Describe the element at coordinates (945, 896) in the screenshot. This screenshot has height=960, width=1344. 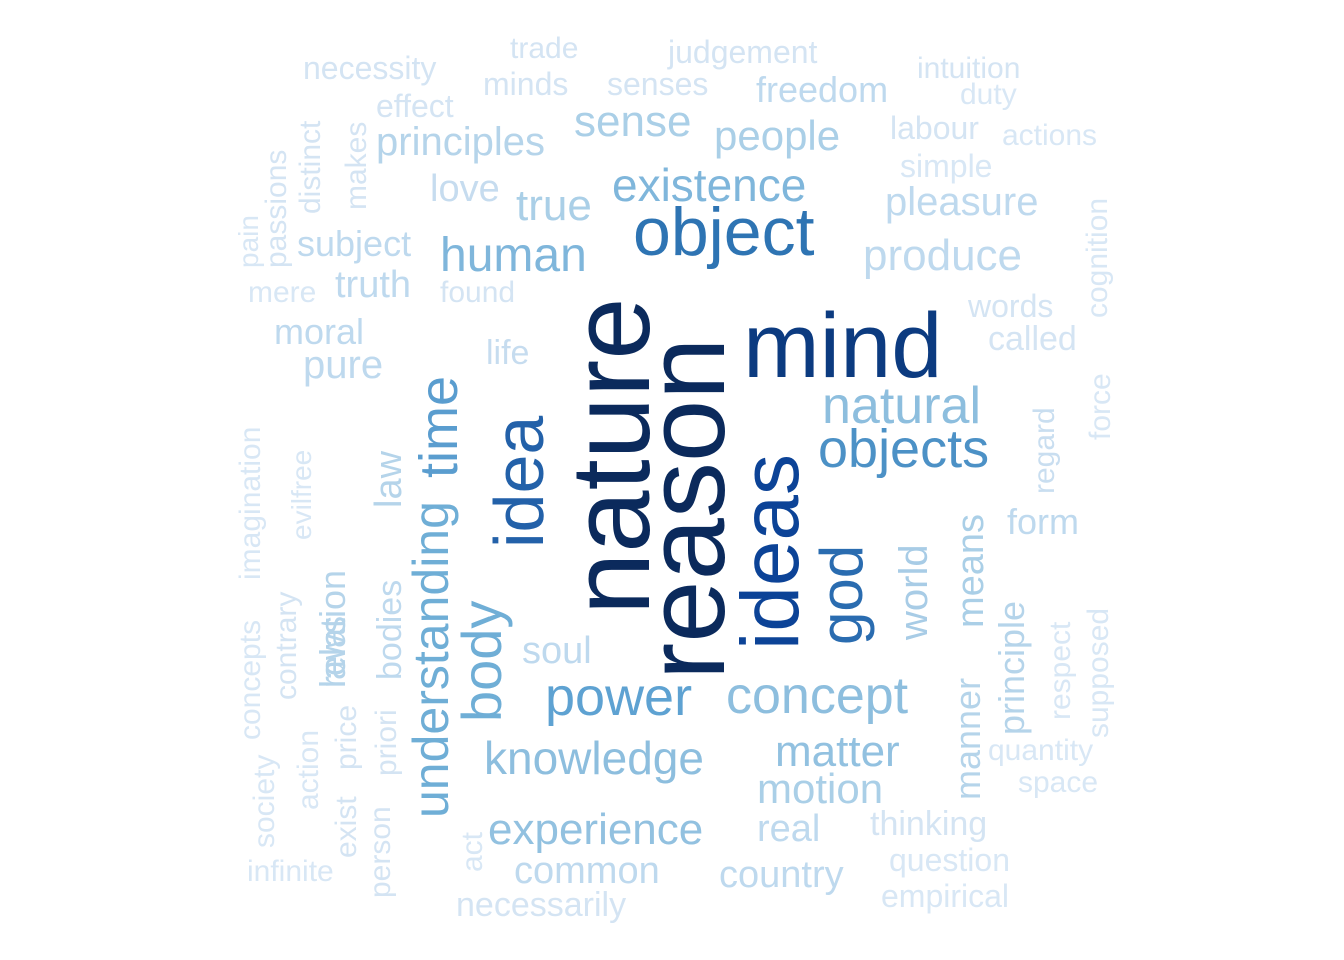
I see `word-empirical: empirical` at that location.